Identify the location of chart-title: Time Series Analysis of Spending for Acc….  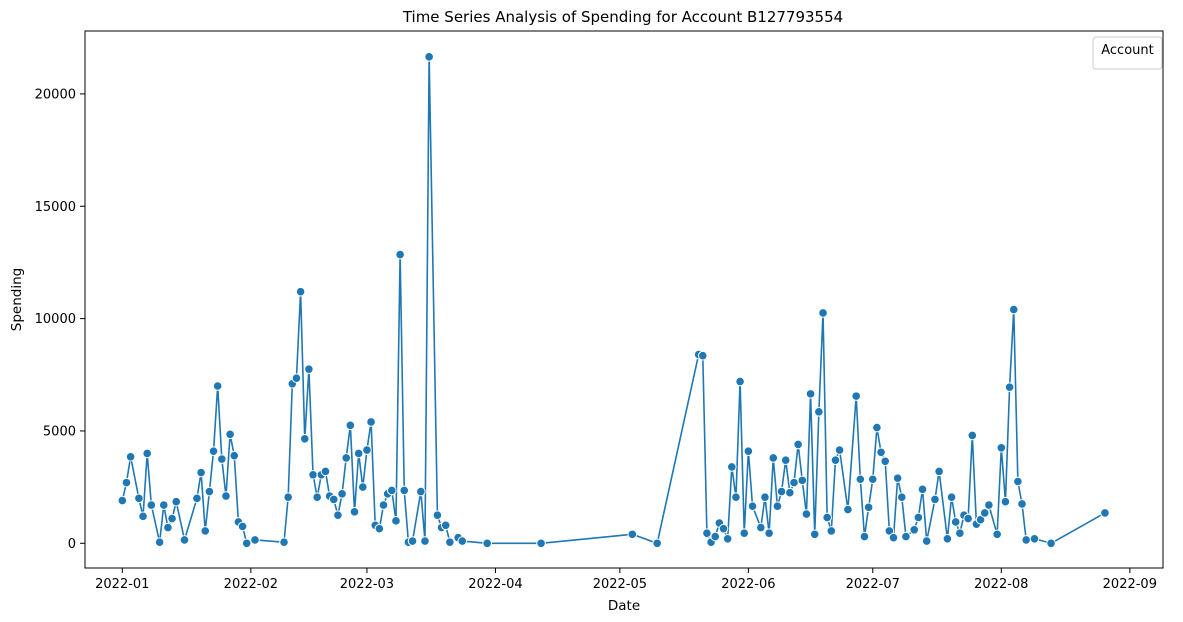
(622, 17).